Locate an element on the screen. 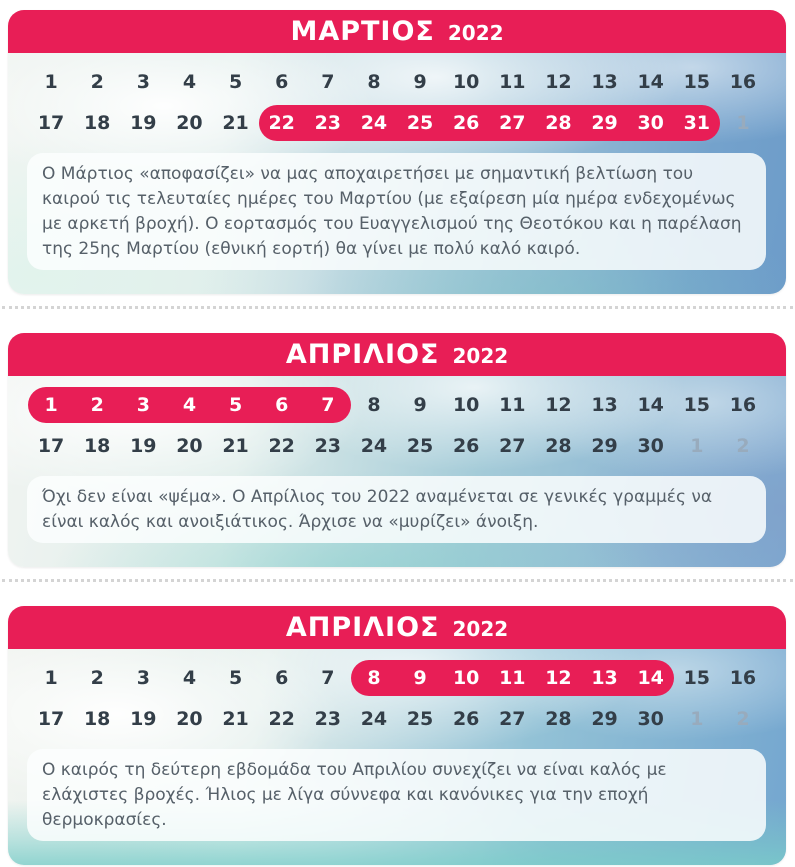 This screenshot has width=795, height=867. month-title: ΜΑΡΤΙΟΣ is located at coordinates (362, 31).